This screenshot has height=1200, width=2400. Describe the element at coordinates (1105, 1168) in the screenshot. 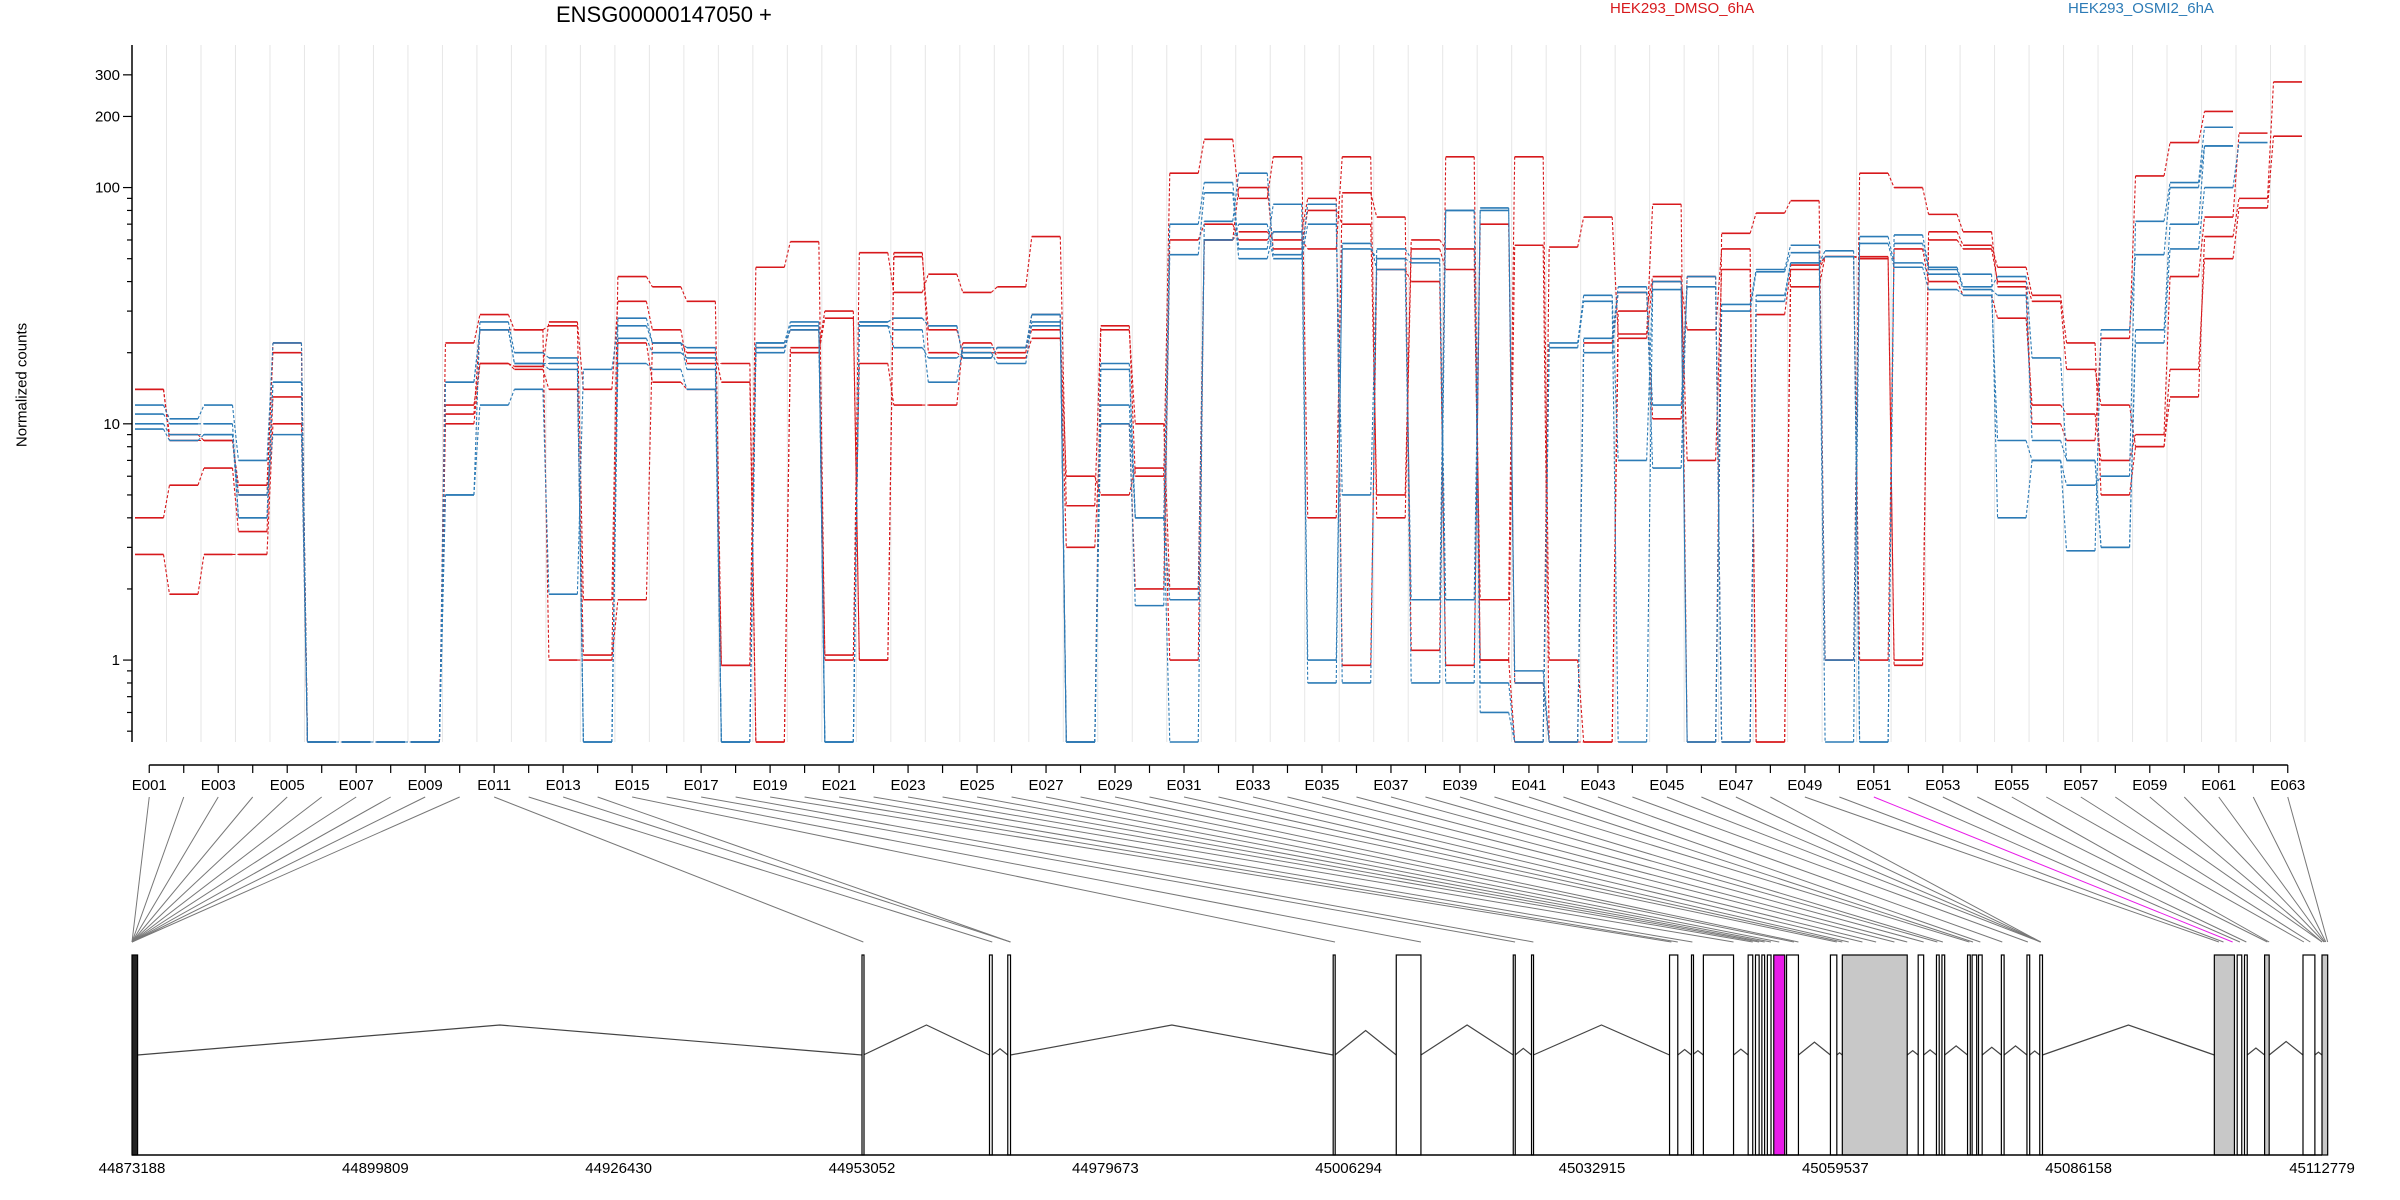

I see `genomic-tick-label: 44979673` at that location.